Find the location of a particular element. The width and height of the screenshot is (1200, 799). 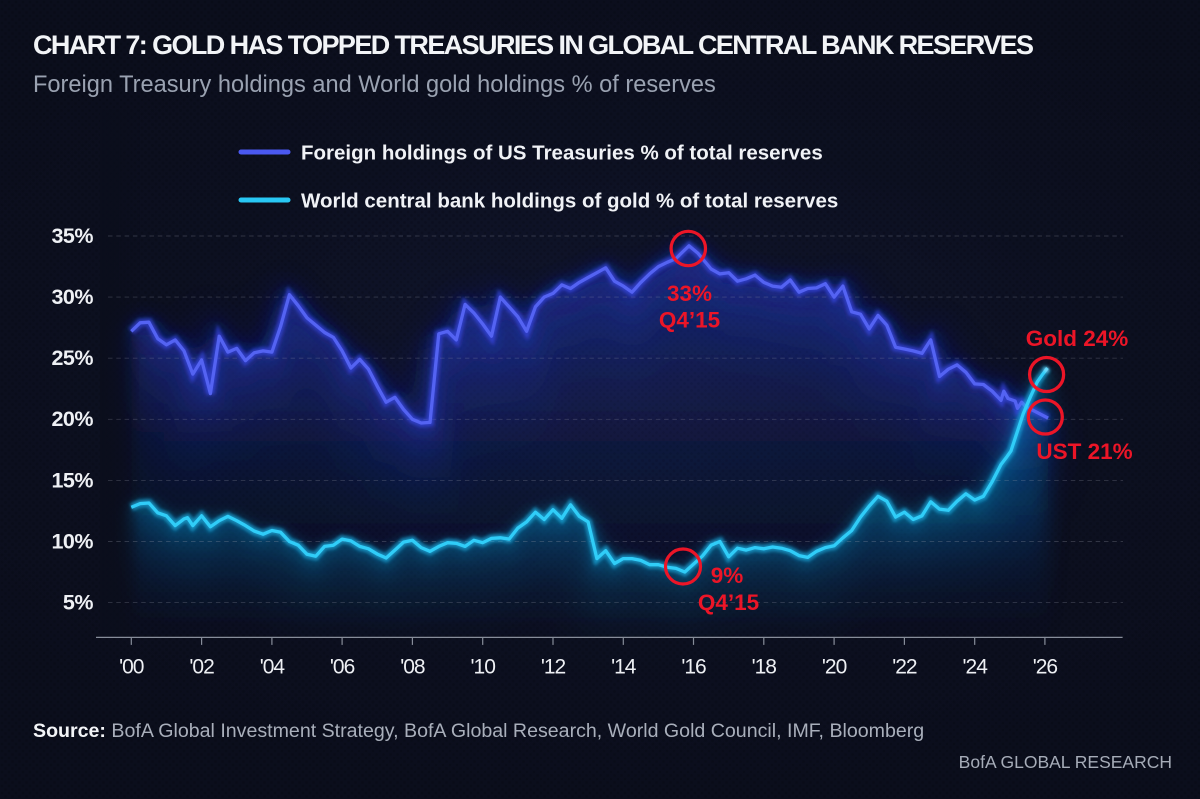

svg-text: '20 is located at coordinates (834, 667).